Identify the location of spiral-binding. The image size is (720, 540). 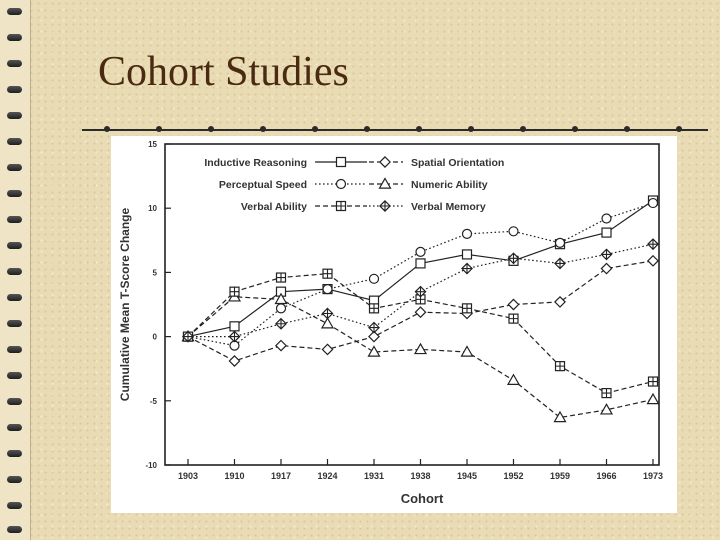
(15, 270).